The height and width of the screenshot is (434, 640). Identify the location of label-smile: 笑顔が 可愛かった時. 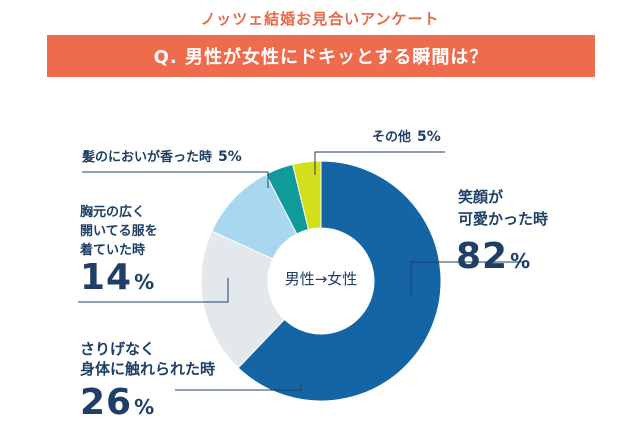
(503, 208).